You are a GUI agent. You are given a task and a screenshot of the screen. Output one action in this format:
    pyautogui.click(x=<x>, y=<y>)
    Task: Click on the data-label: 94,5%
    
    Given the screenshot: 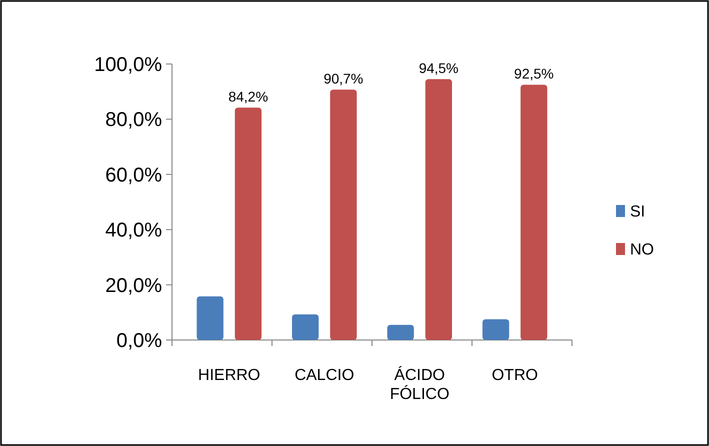 What is the action you would take?
    pyautogui.click(x=438, y=68)
    